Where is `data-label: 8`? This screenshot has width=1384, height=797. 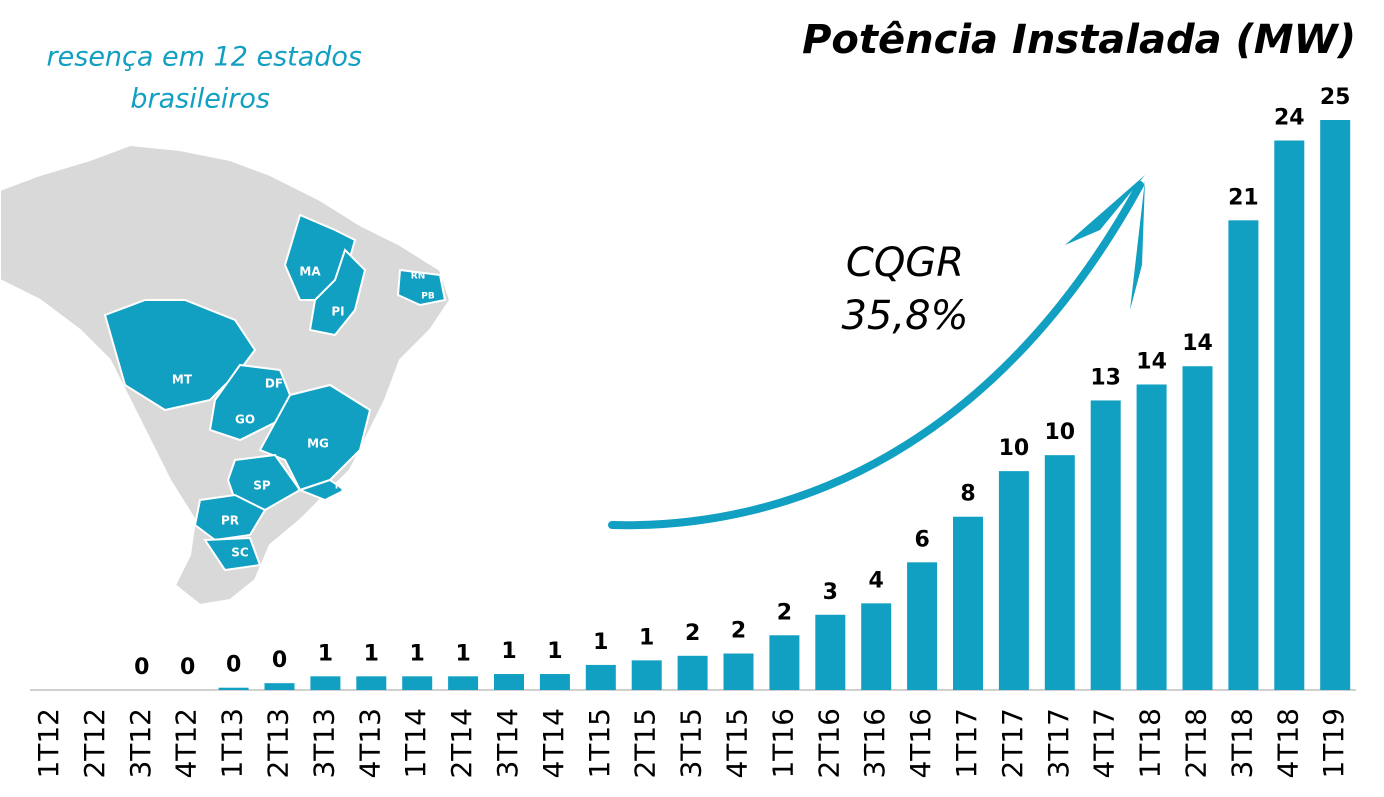 data-label: 8 is located at coordinates (967, 494).